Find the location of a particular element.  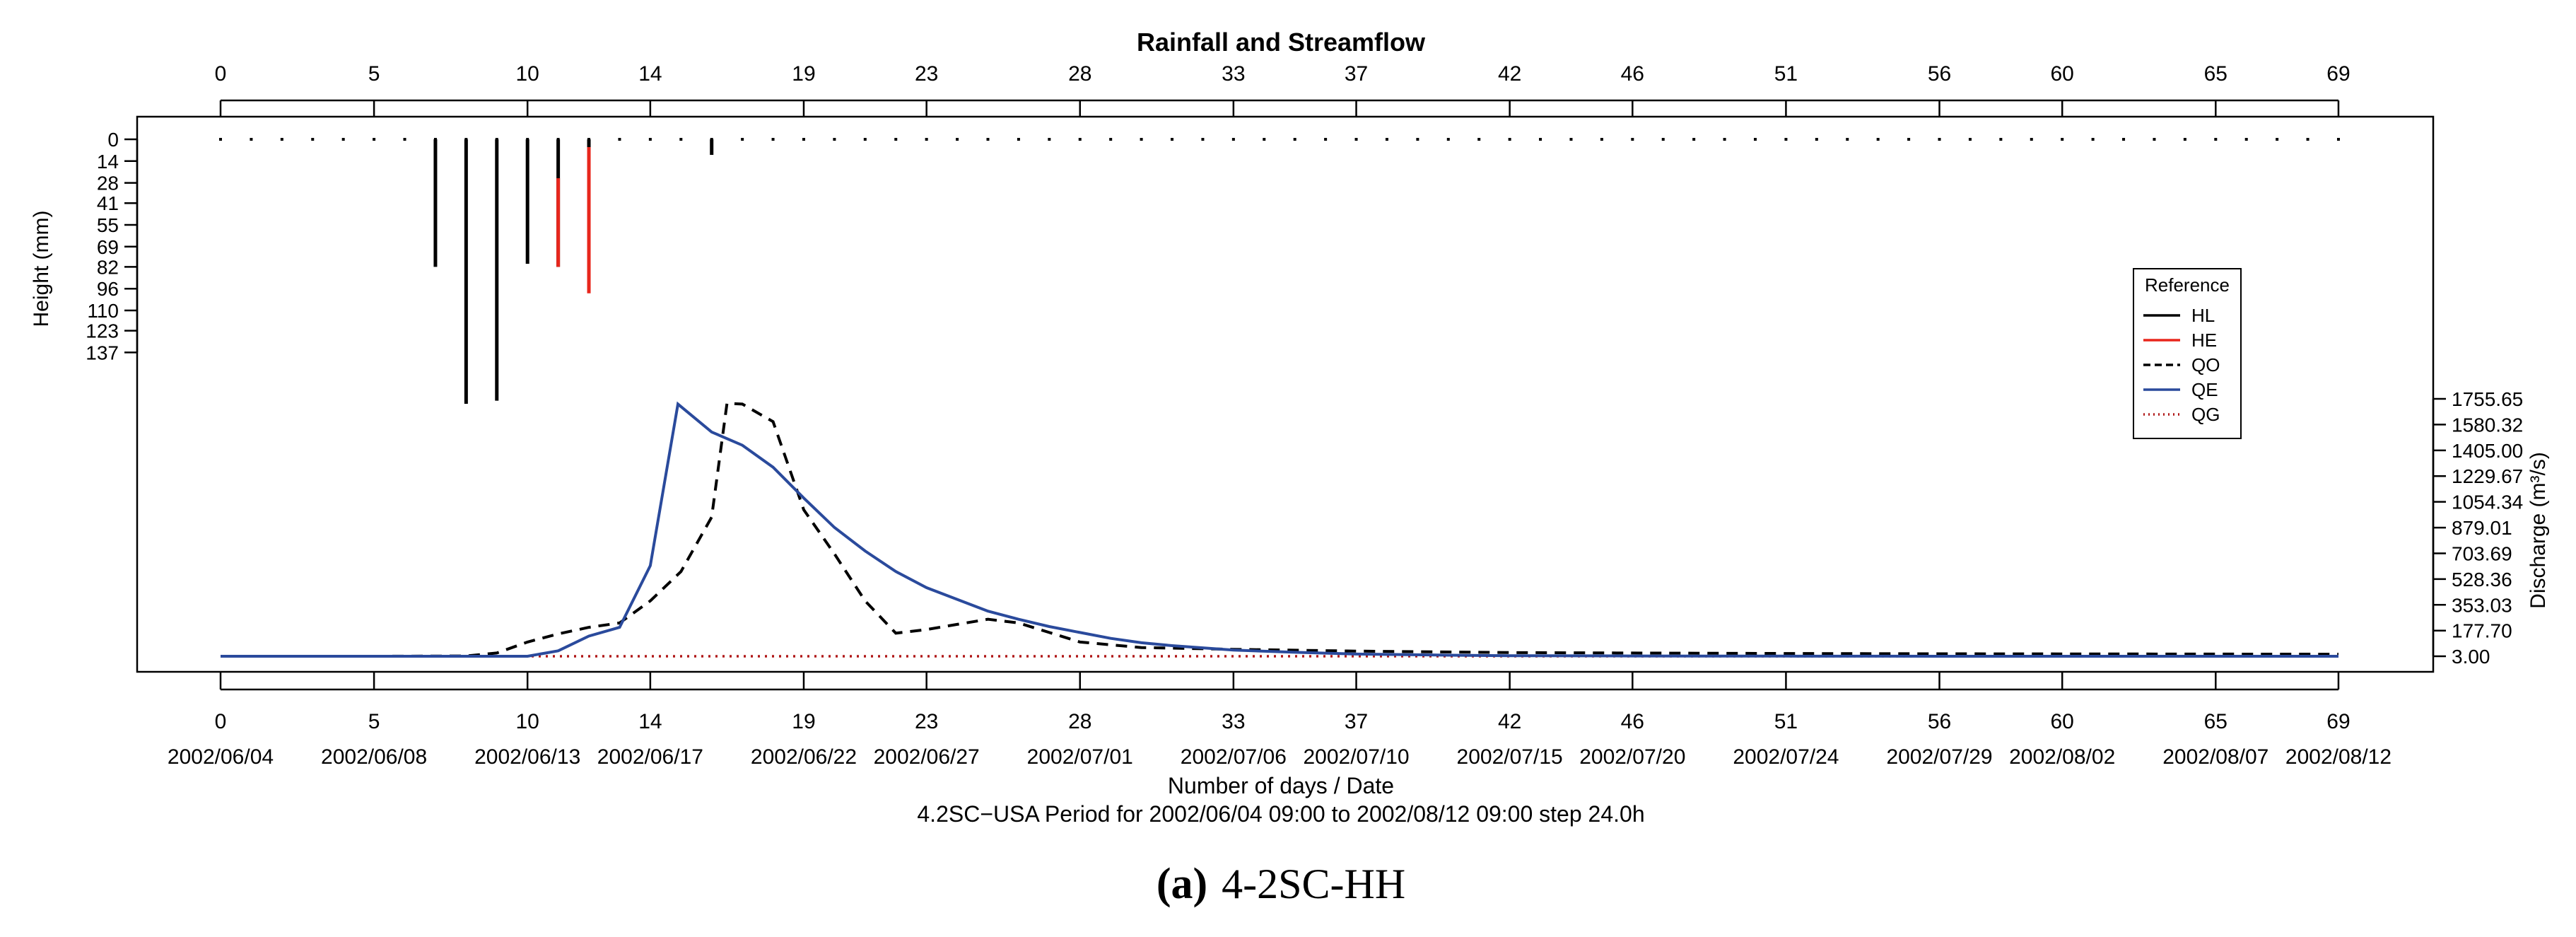

bottom-tick-date: 2002/06/17 is located at coordinates (650, 757).